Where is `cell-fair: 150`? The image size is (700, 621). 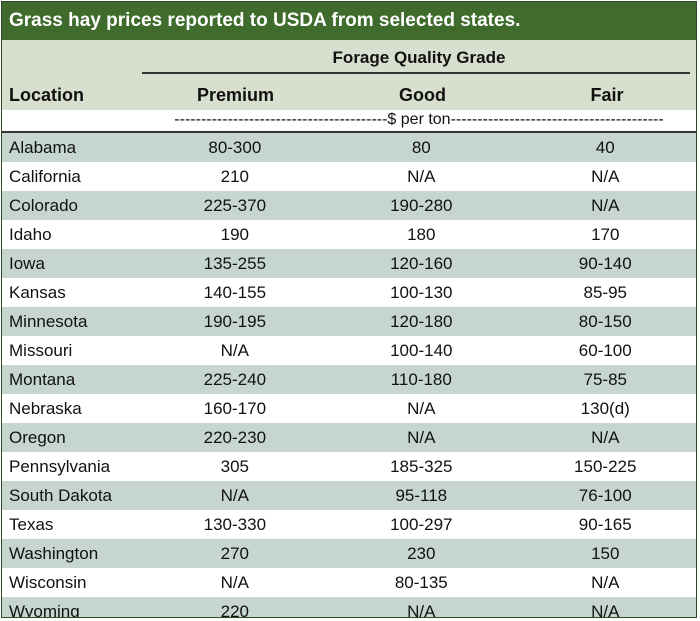 cell-fair: 150 is located at coordinates (605, 553).